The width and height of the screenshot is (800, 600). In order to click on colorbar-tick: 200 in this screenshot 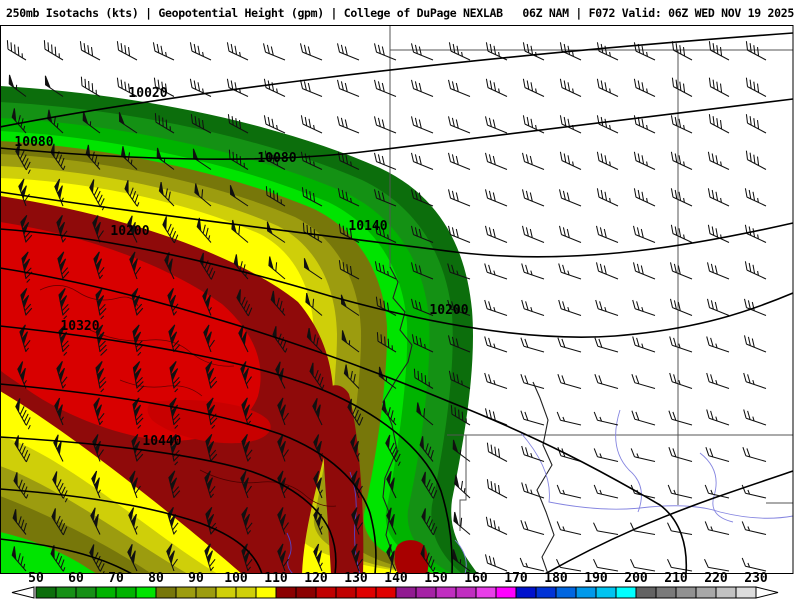, I will do `click(636, 578)`.